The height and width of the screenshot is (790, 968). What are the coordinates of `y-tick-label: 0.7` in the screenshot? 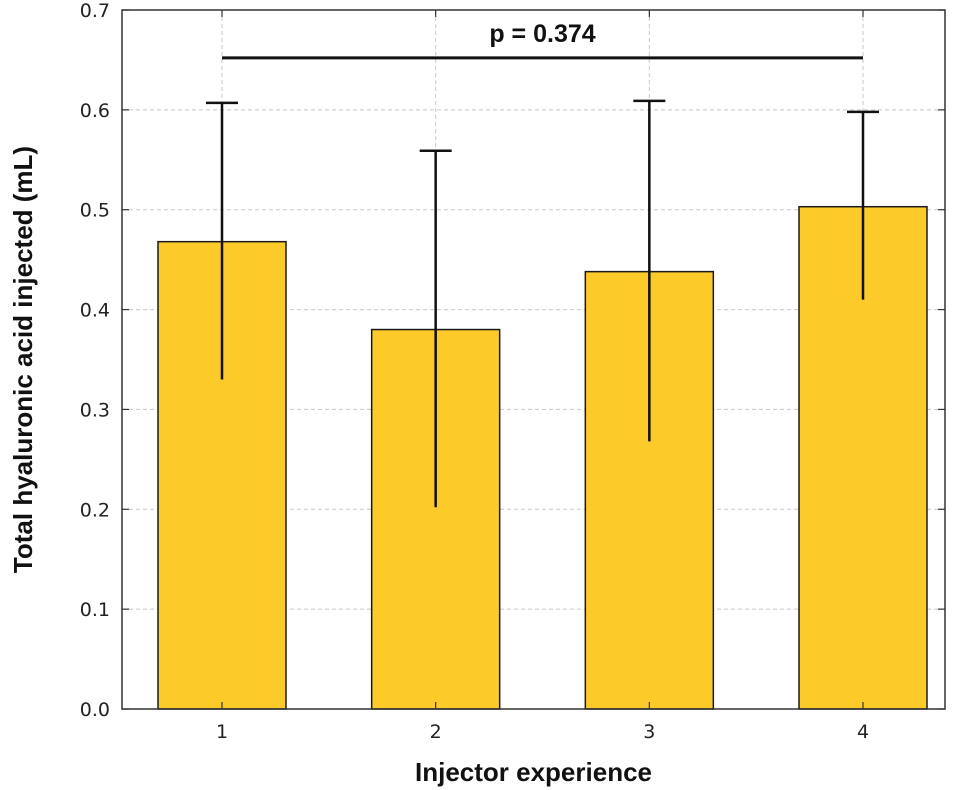 It's located at (95, 11).